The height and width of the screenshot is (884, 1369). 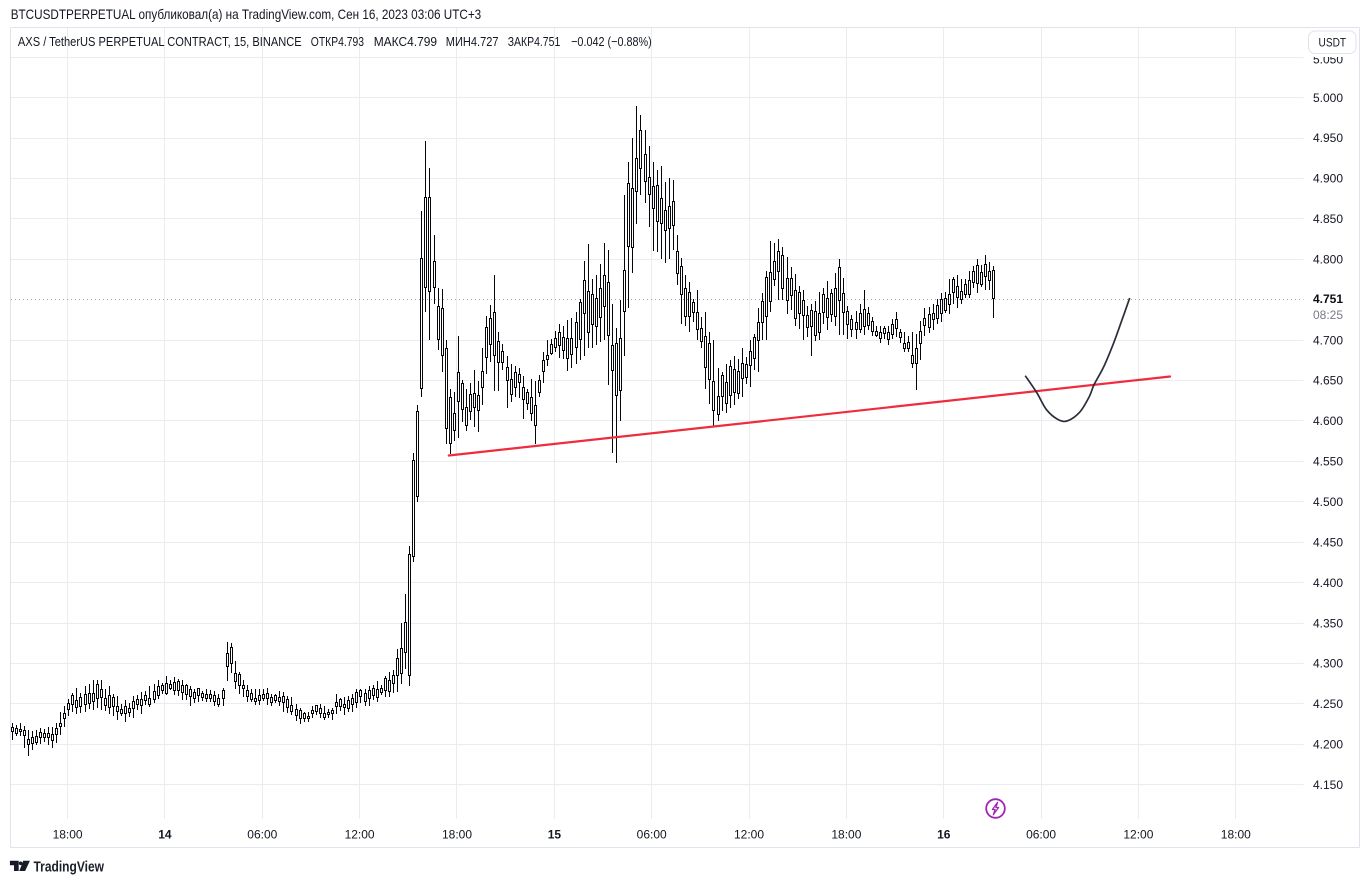 What do you see at coordinates (1328, 138) in the screenshot?
I see `svg-text: 4.950` at bounding box center [1328, 138].